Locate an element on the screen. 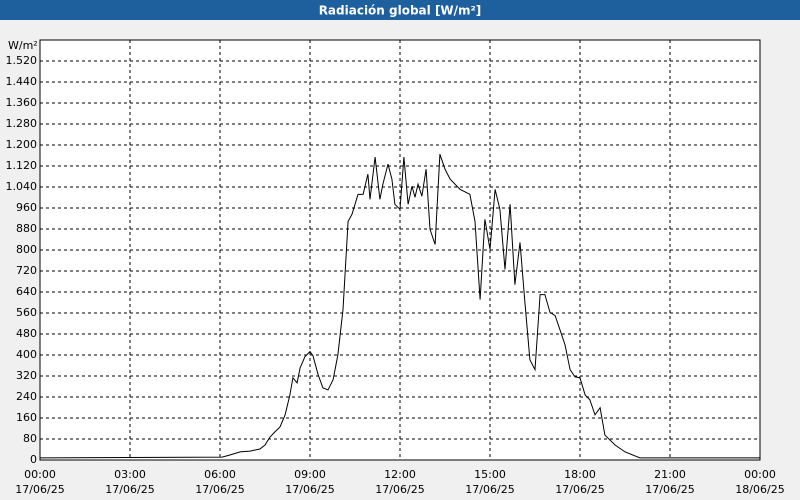 The width and height of the screenshot is (800, 500). y-tick-label: 800 is located at coordinates (26, 249).